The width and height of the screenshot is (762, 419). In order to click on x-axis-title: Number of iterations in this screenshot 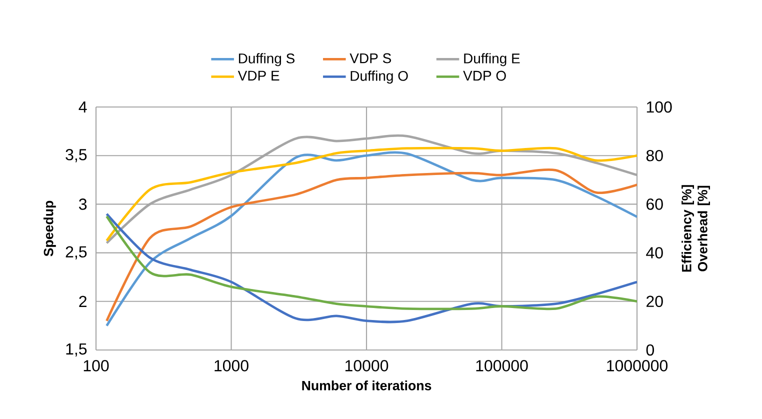, I will do `click(367, 385)`.